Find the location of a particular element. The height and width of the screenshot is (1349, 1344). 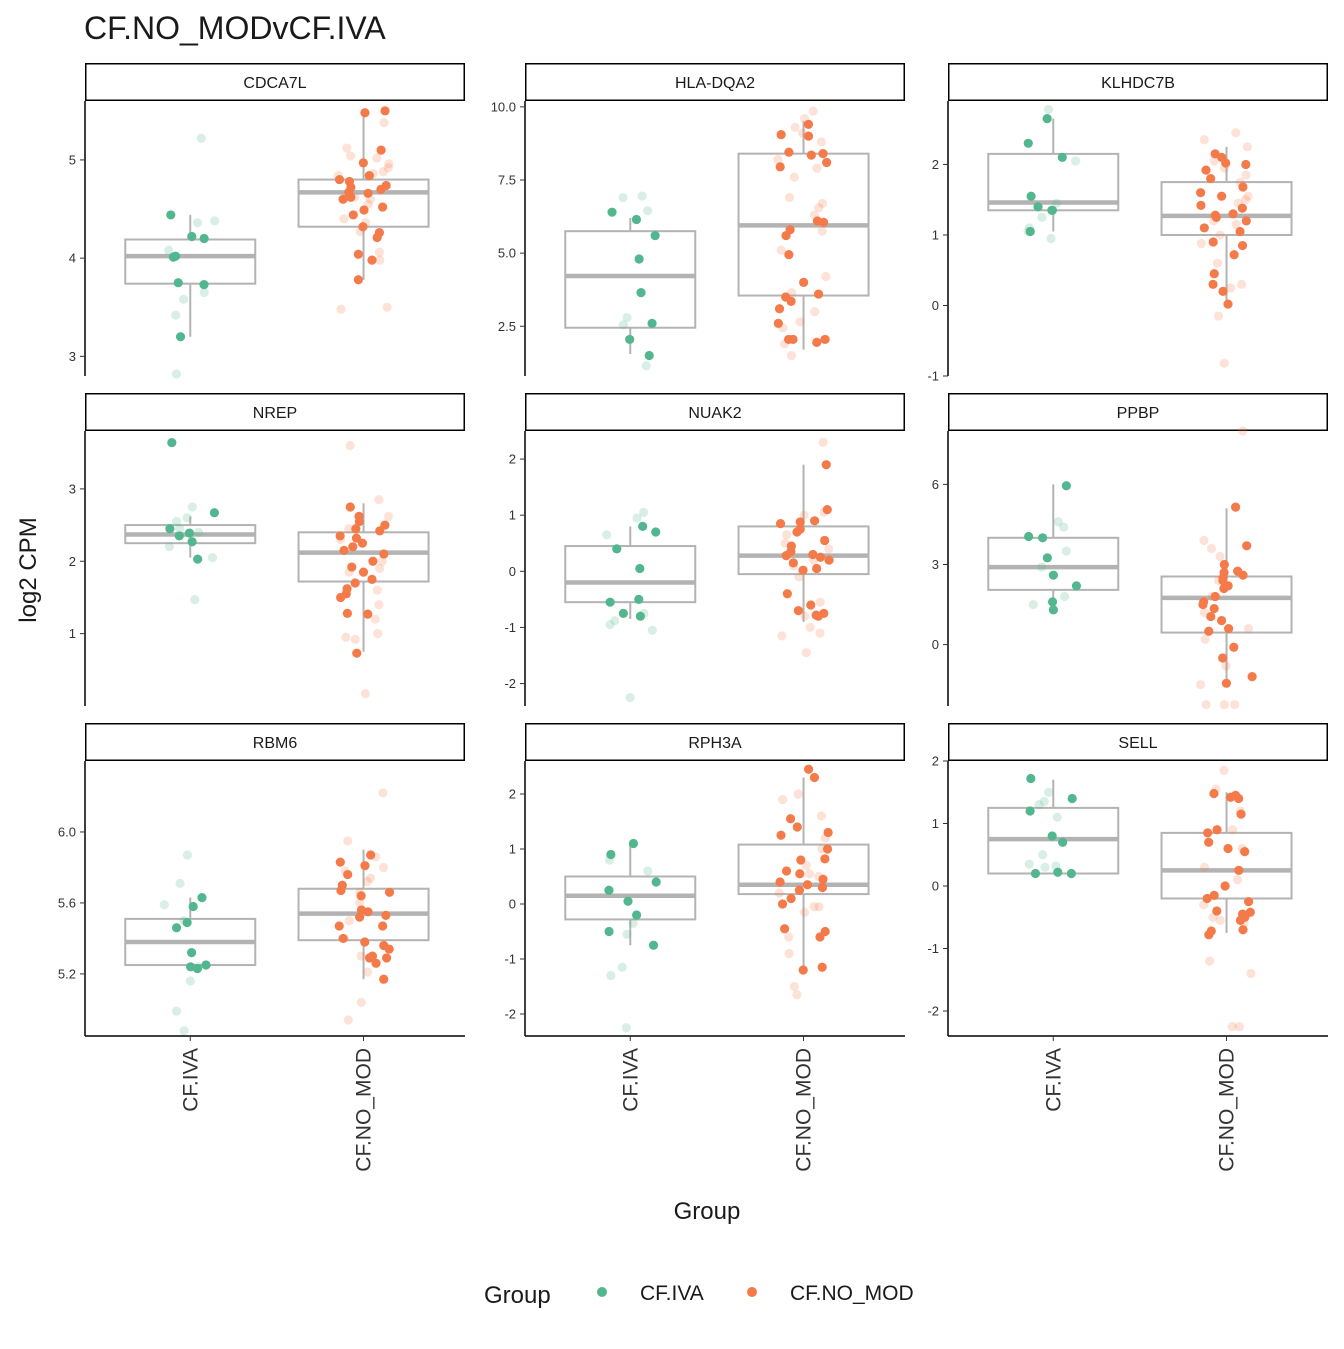

legend-label-cf-iva: CF.IVA is located at coordinates (672, 1293).